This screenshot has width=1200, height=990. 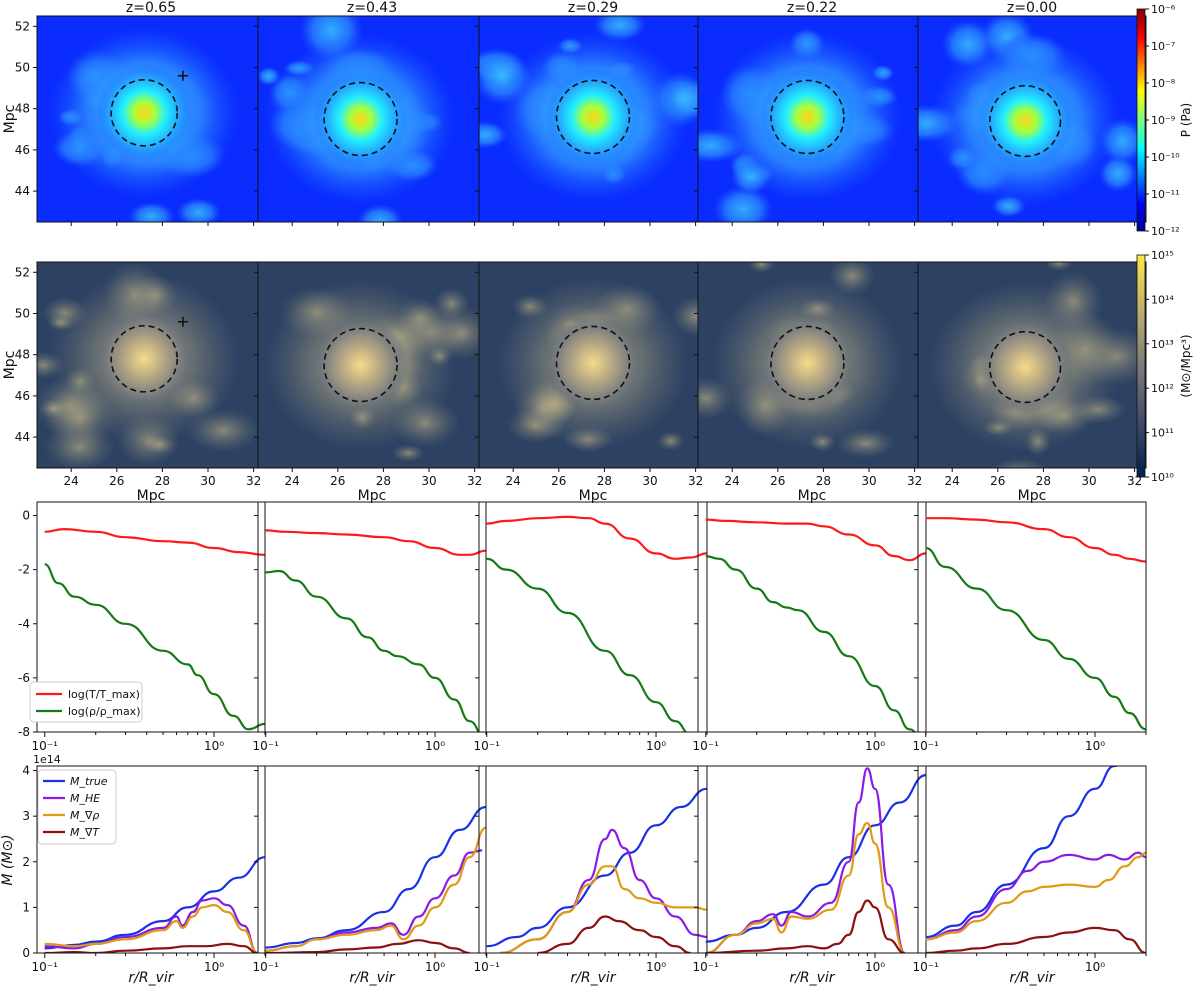 What do you see at coordinates (1141, 120) in the screenshot?
I see `colorbar-strip` at bounding box center [1141, 120].